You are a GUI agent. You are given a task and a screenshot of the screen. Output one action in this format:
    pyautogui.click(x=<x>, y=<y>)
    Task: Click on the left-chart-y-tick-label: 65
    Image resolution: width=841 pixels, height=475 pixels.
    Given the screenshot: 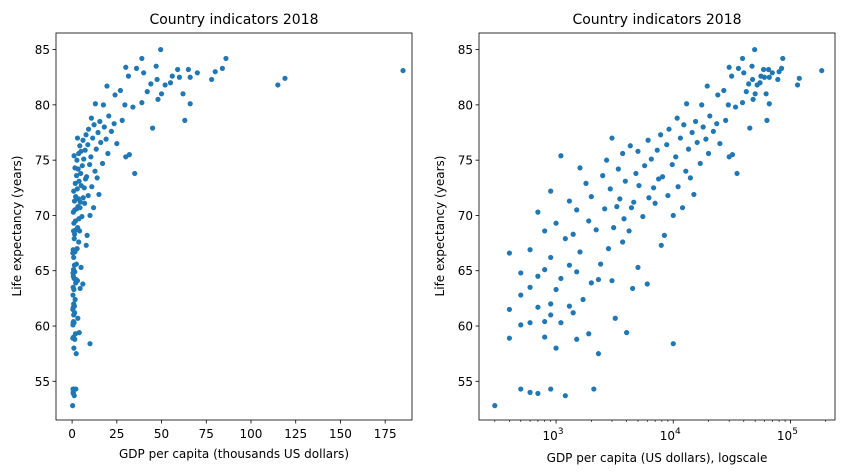 What is the action you would take?
    pyautogui.click(x=42, y=271)
    